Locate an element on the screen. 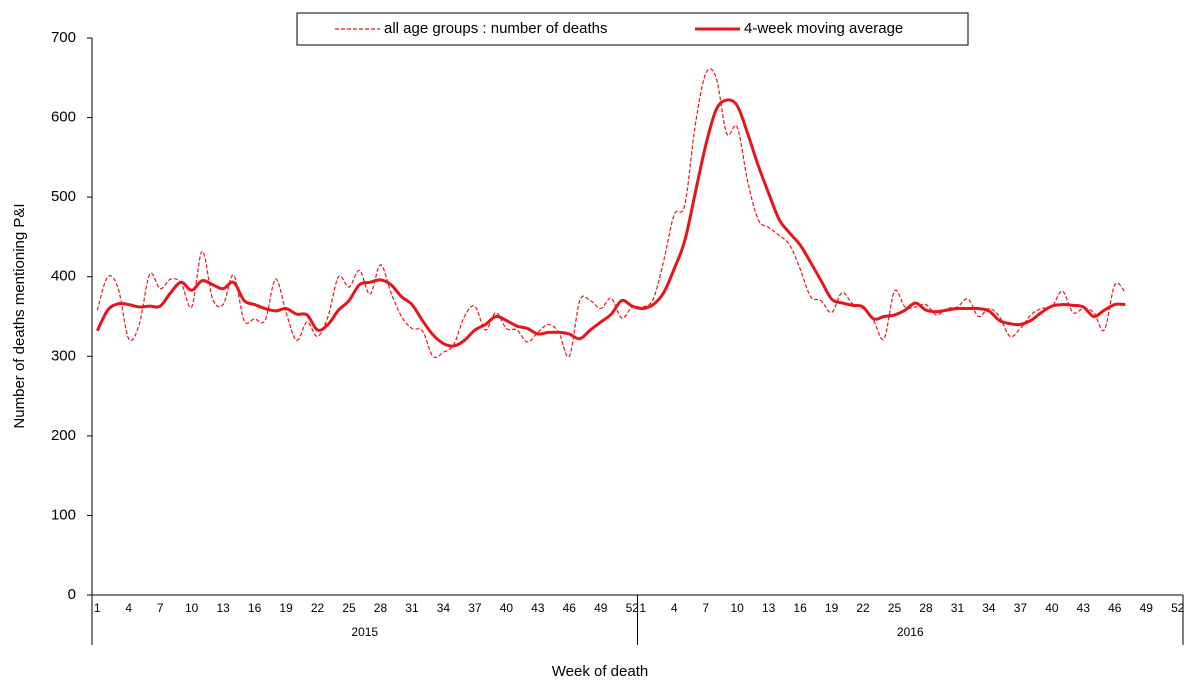 The image size is (1189, 686). legend-box is located at coordinates (632, 29).